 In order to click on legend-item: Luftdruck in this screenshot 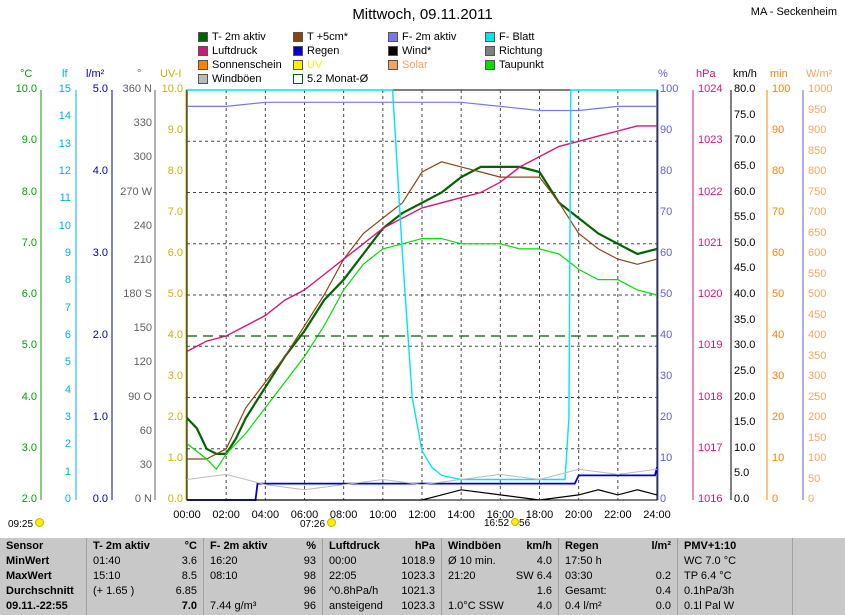, I will do `click(227, 51)`.